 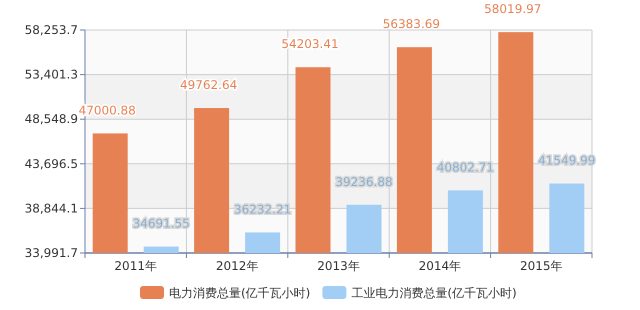 I want to click on legend-label: 工业电力消费总量(亿千瓦小时), so click(x=434, y=293).